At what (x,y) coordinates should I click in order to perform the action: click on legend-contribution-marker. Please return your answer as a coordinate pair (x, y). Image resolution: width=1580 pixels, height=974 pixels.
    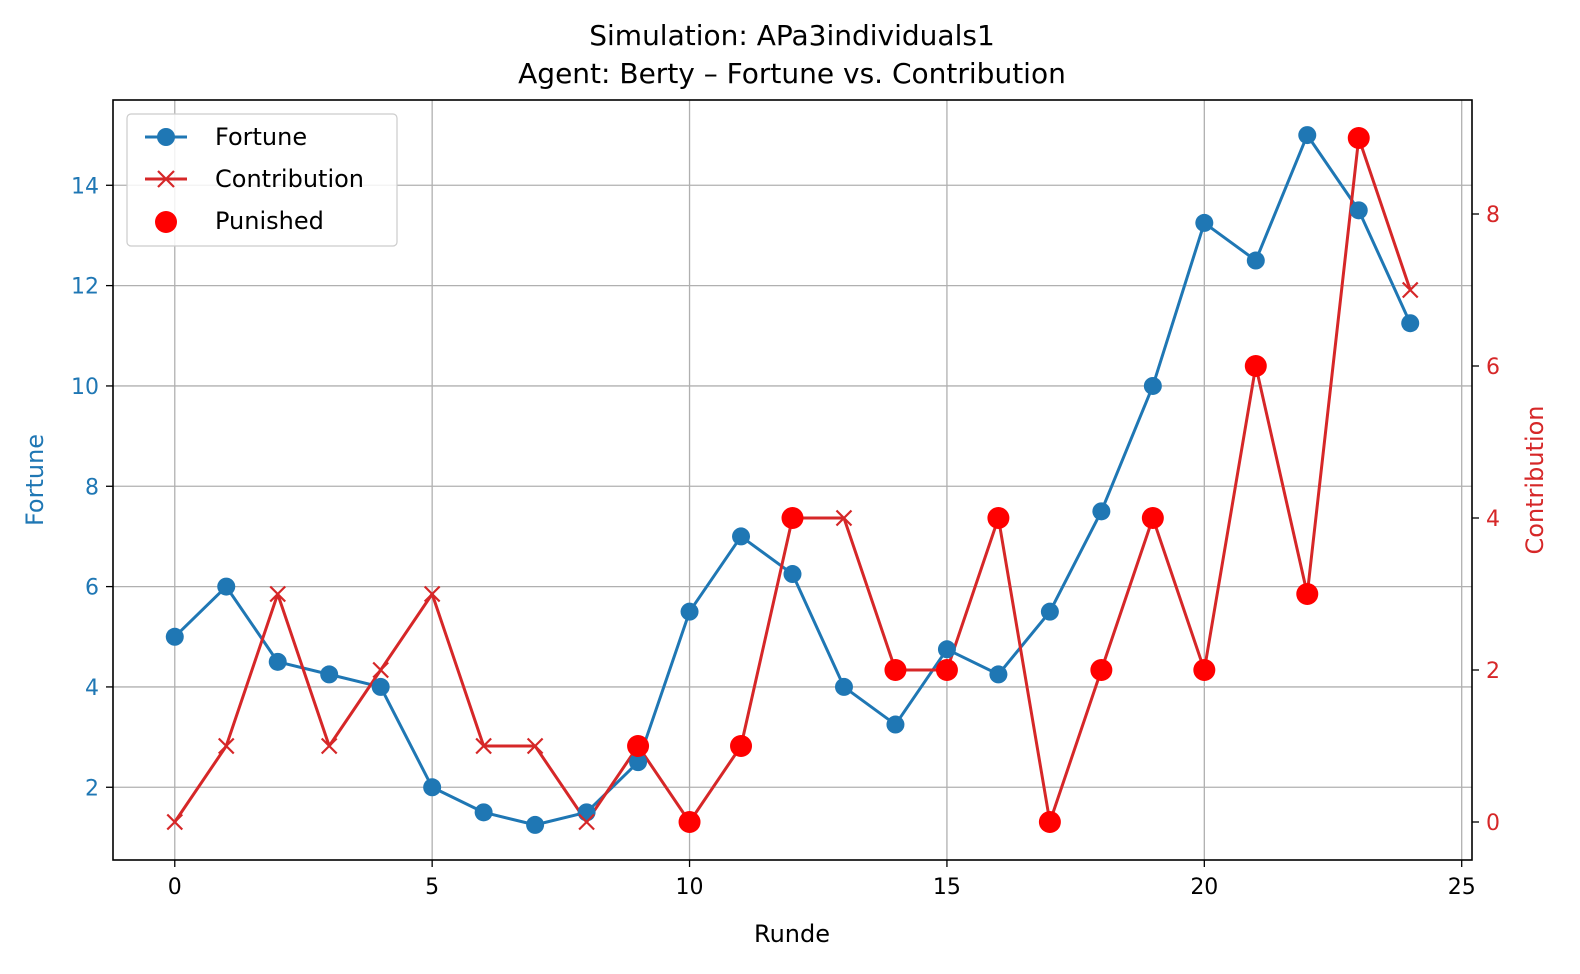
    Looking at the image, I should click on (166, 179).